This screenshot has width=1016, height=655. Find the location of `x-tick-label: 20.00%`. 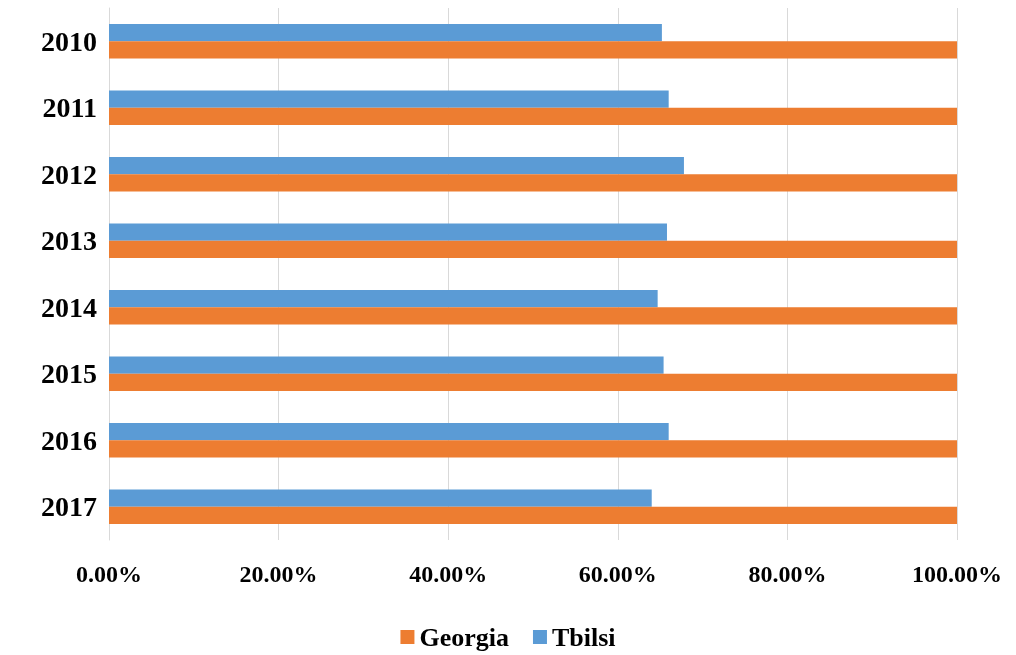

x-tick-label: 20.00% is located at coordinates (278, 574).